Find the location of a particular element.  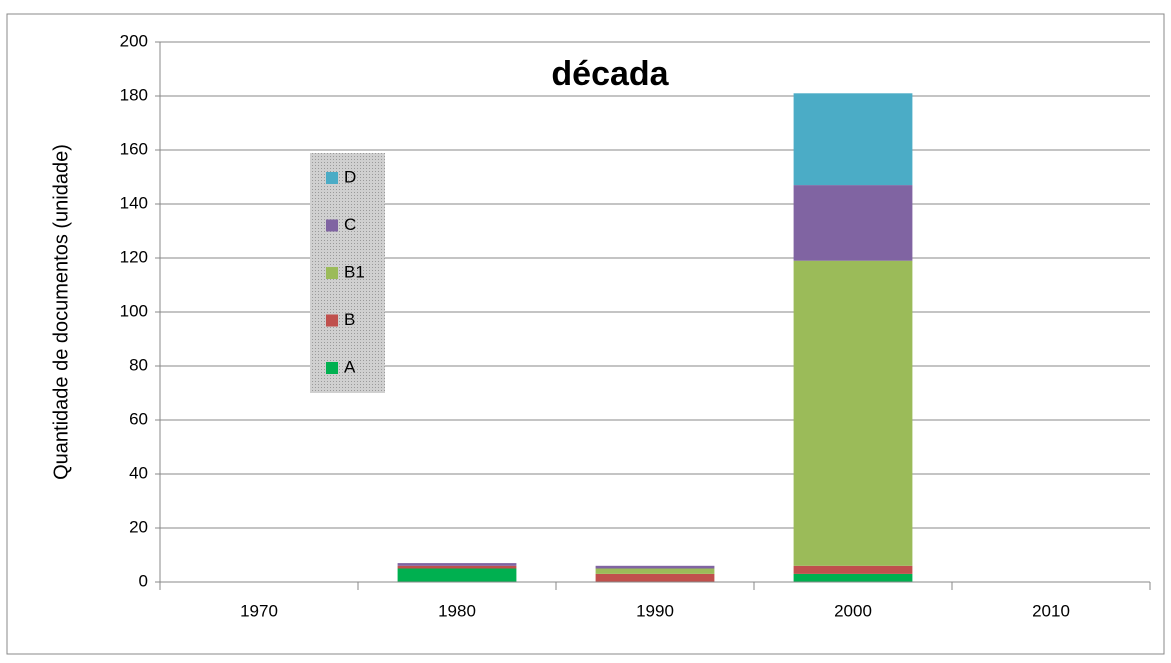

legend-label: B1 is located at coordinates (354, 271).